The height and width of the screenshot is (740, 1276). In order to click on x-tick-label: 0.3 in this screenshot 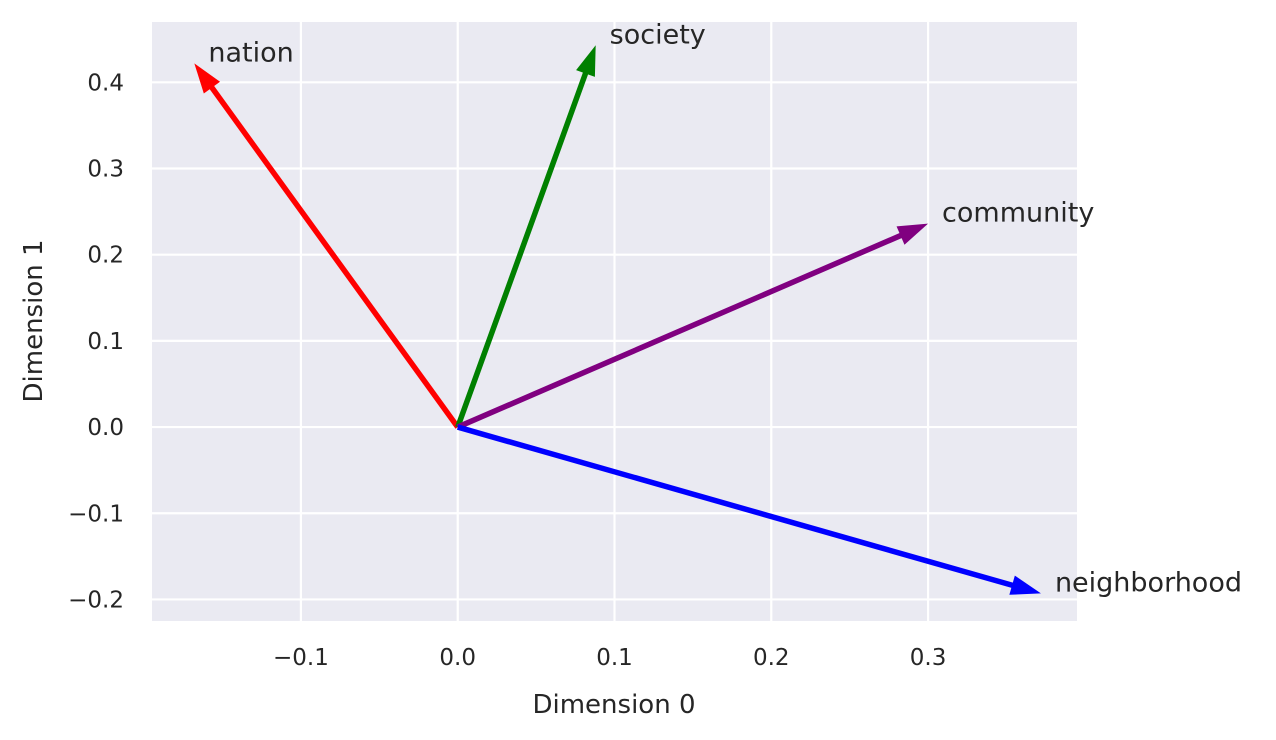, I will do `click(928, 658)`.